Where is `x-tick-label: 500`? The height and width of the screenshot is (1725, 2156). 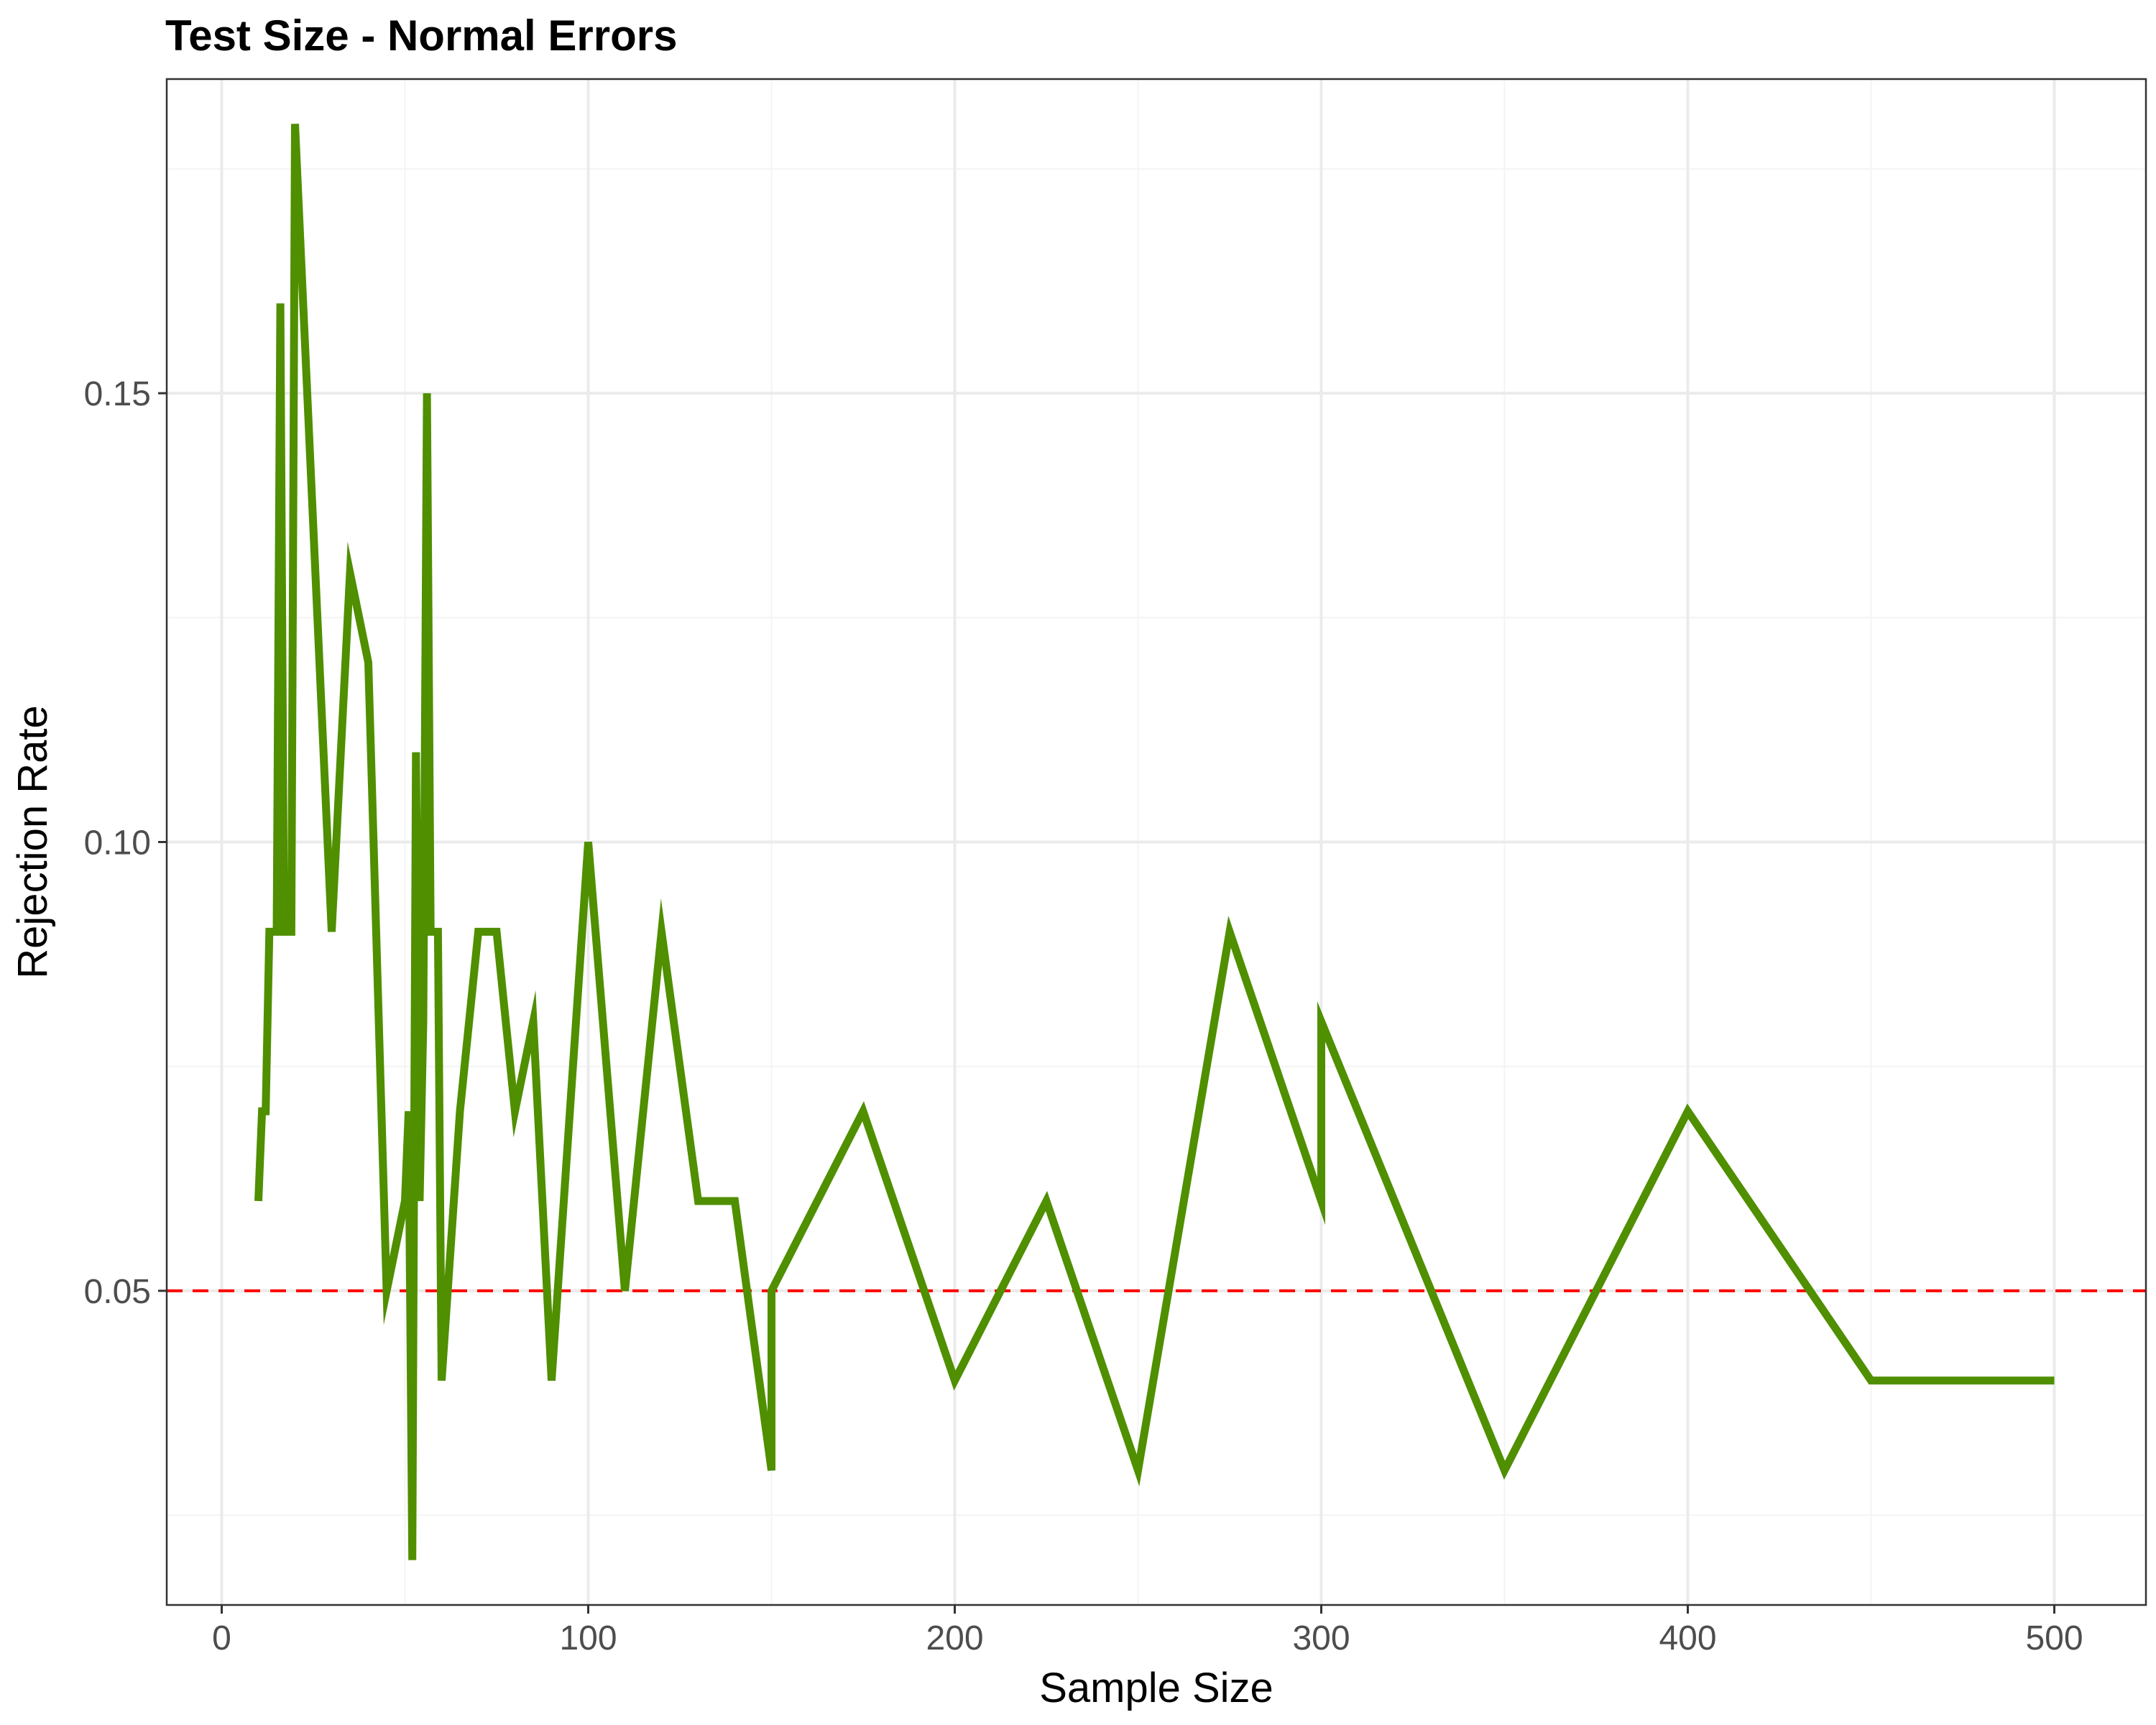 x-tick-label: 500 is located at coordinates (2054, 1638).